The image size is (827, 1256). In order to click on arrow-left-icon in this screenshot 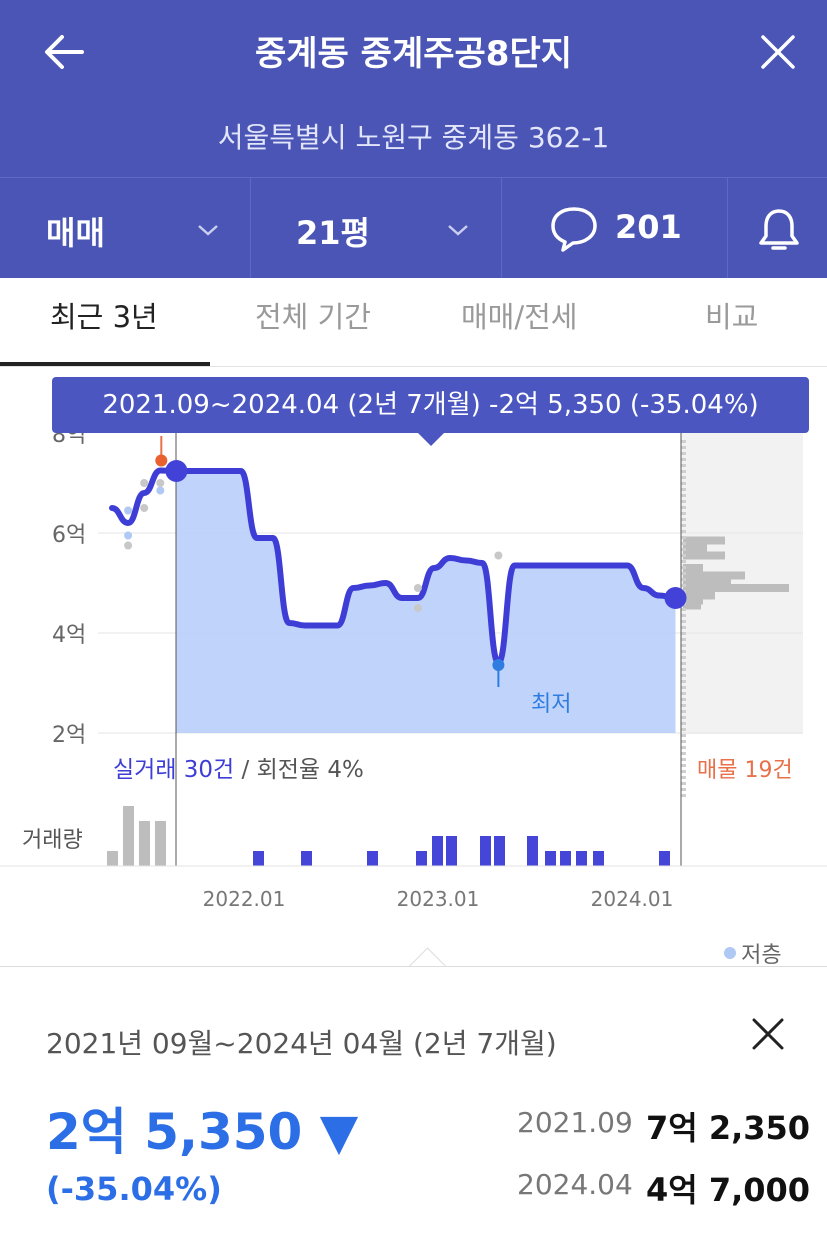, I will do `click(66, 52)`.